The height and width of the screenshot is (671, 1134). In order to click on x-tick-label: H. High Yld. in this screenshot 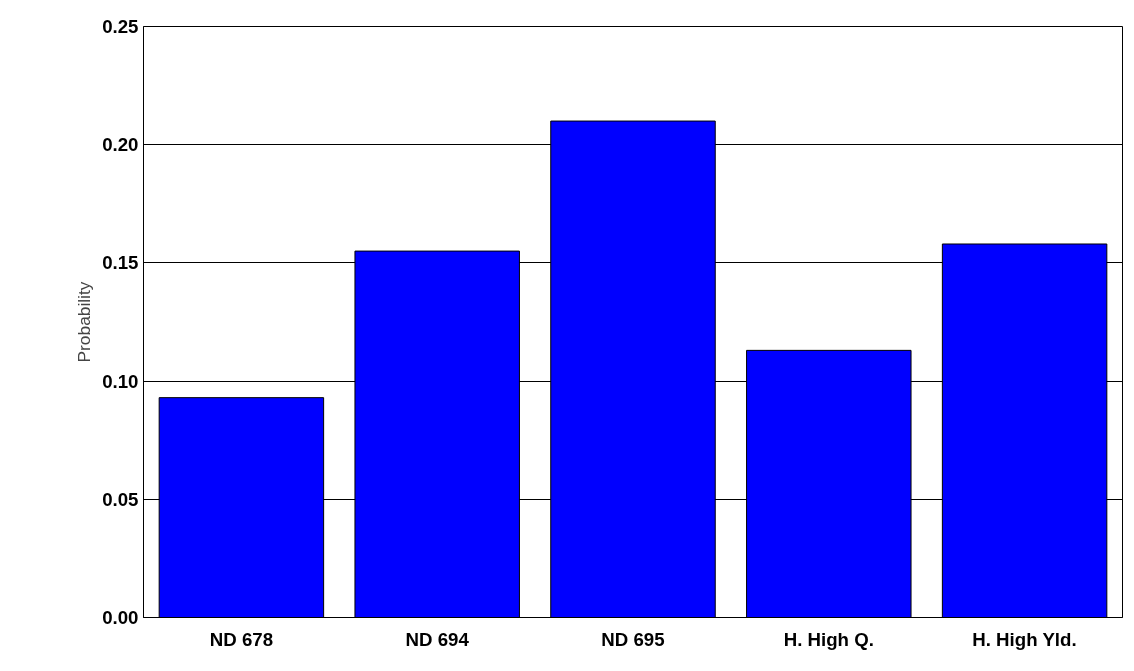, I will do `click(1024, 639)`.